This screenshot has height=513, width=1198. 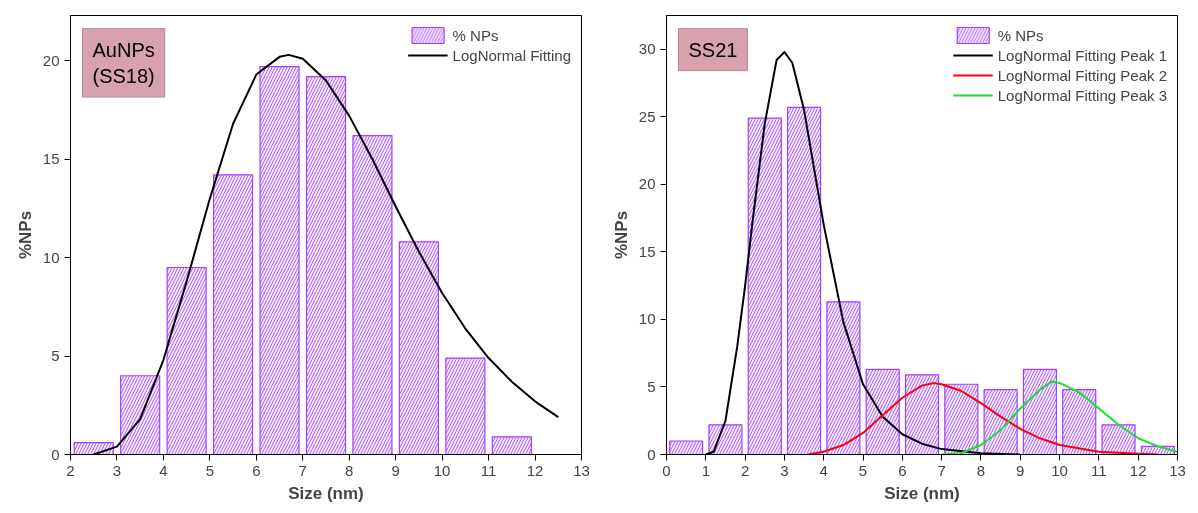 I want to click on x-tick-label: 0, so click(x=666, y=470).